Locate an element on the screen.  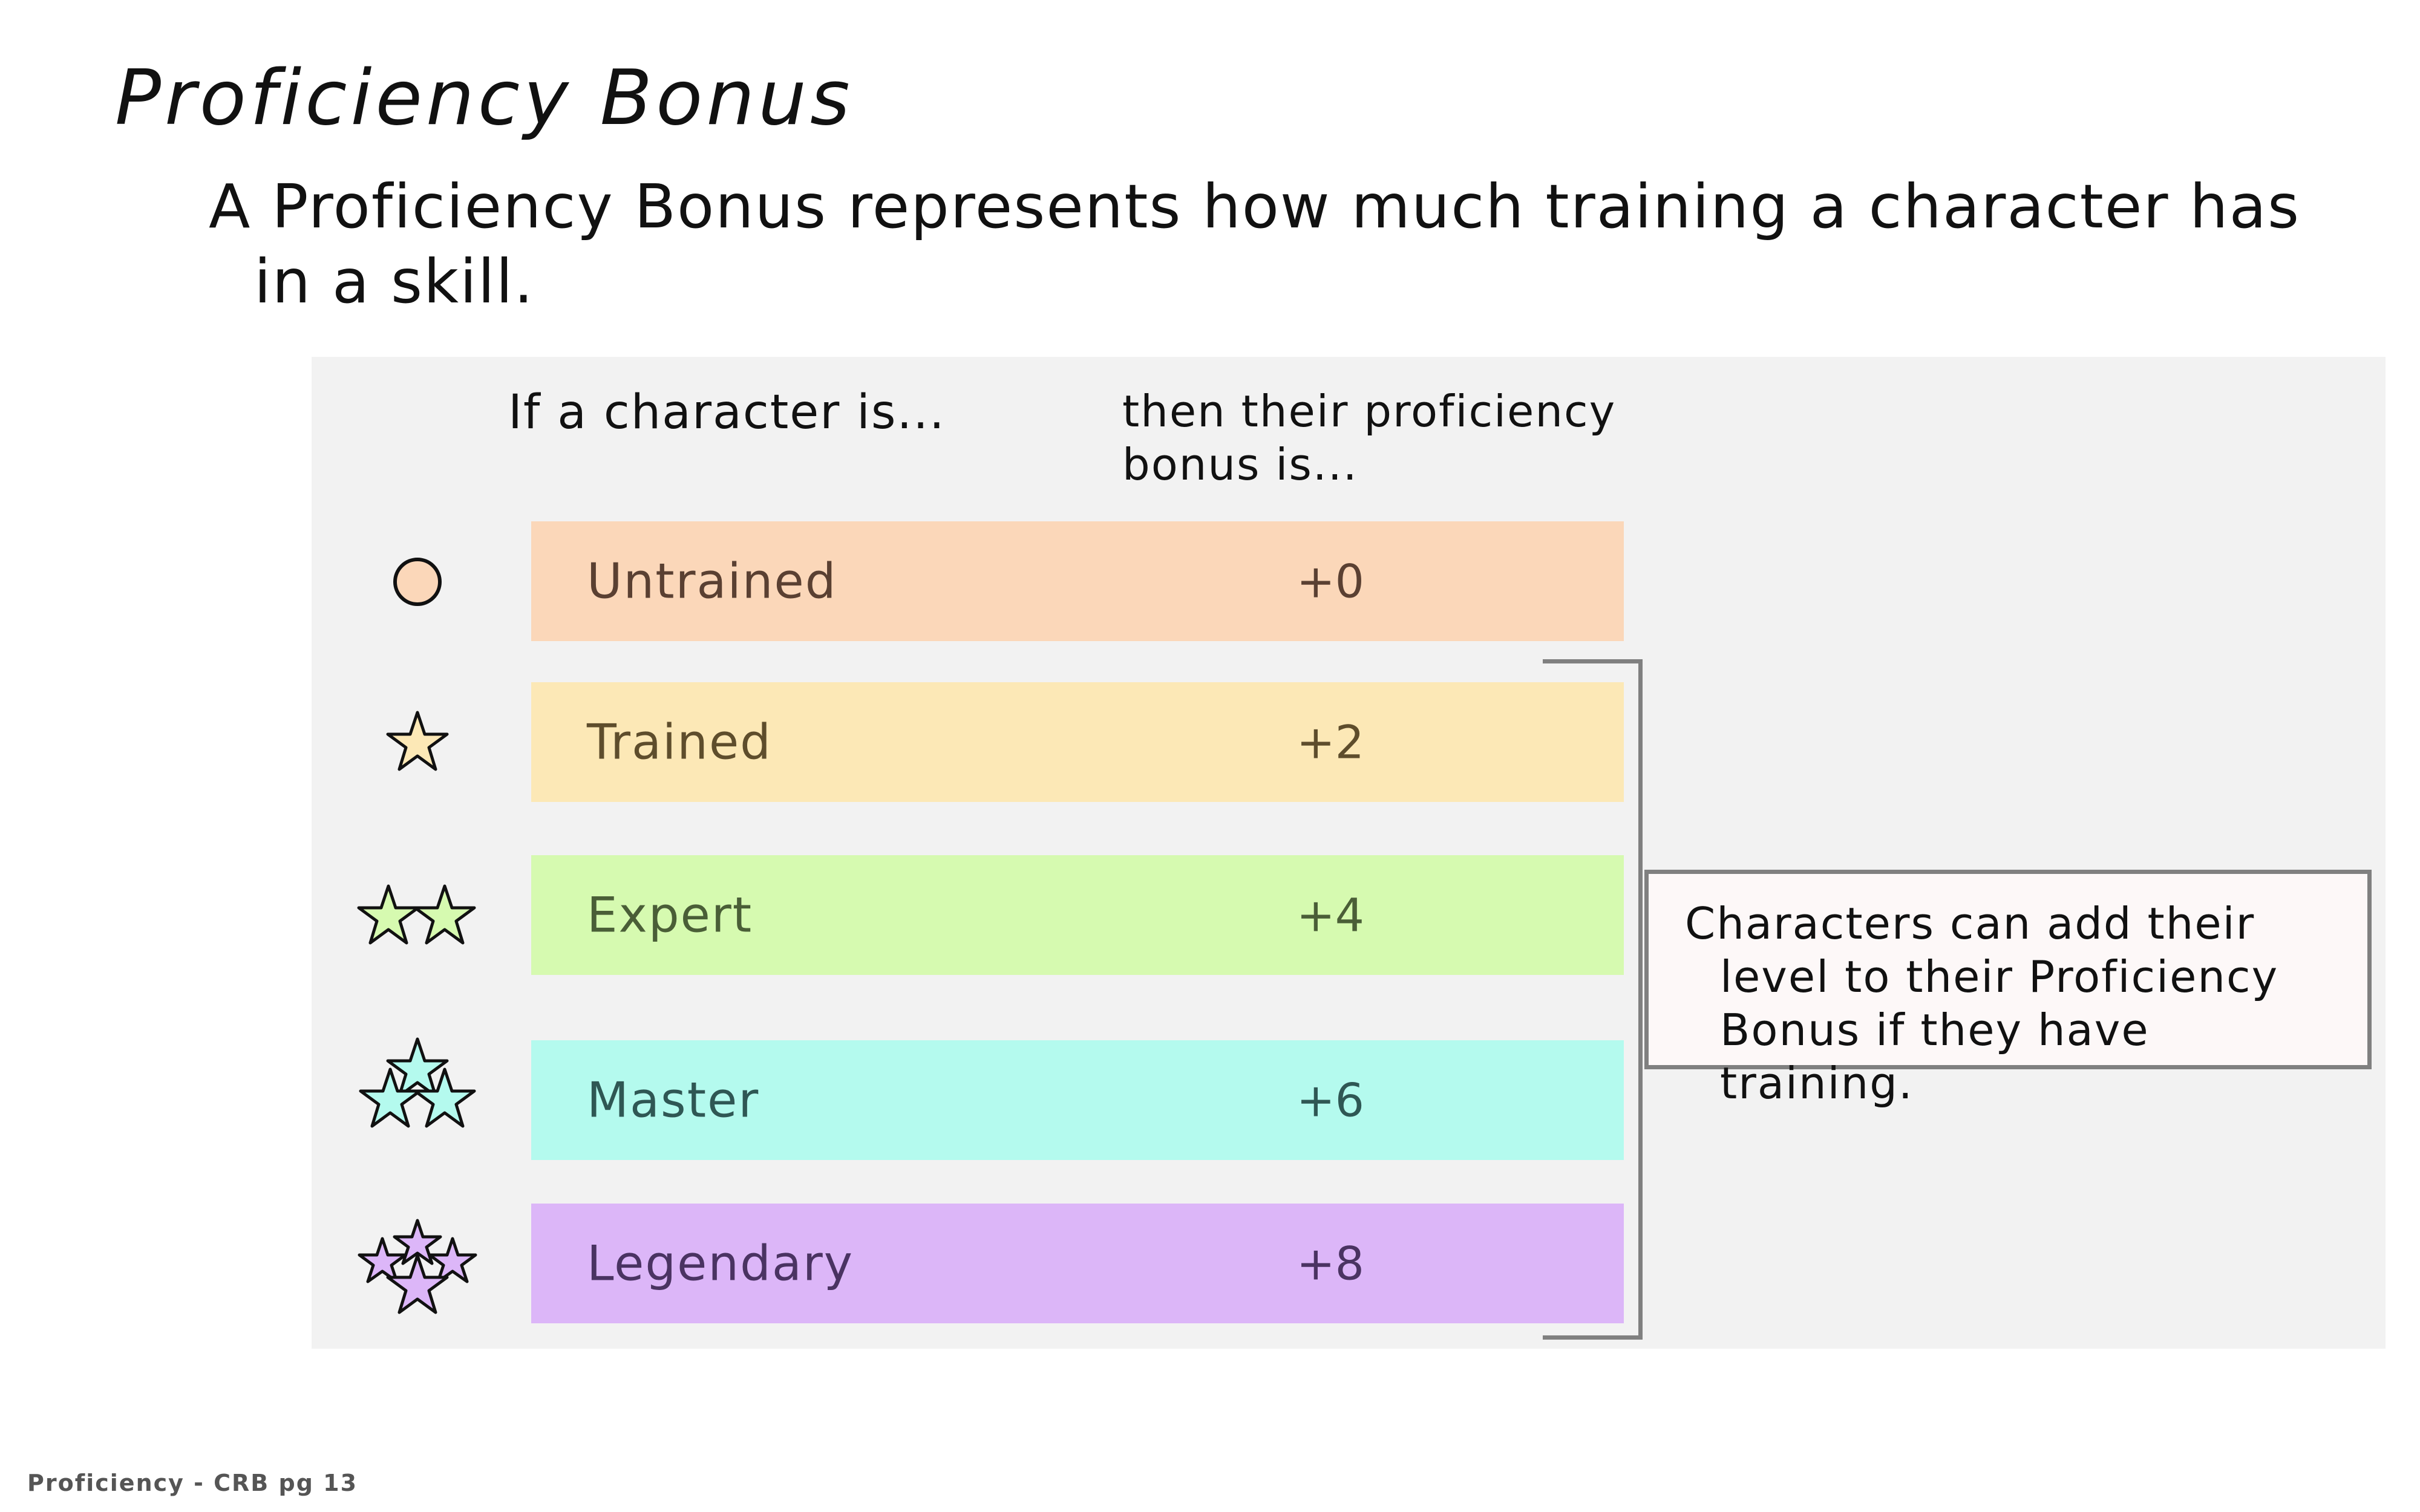
trained-rows-bracket is located at coordinates (1593, 999).